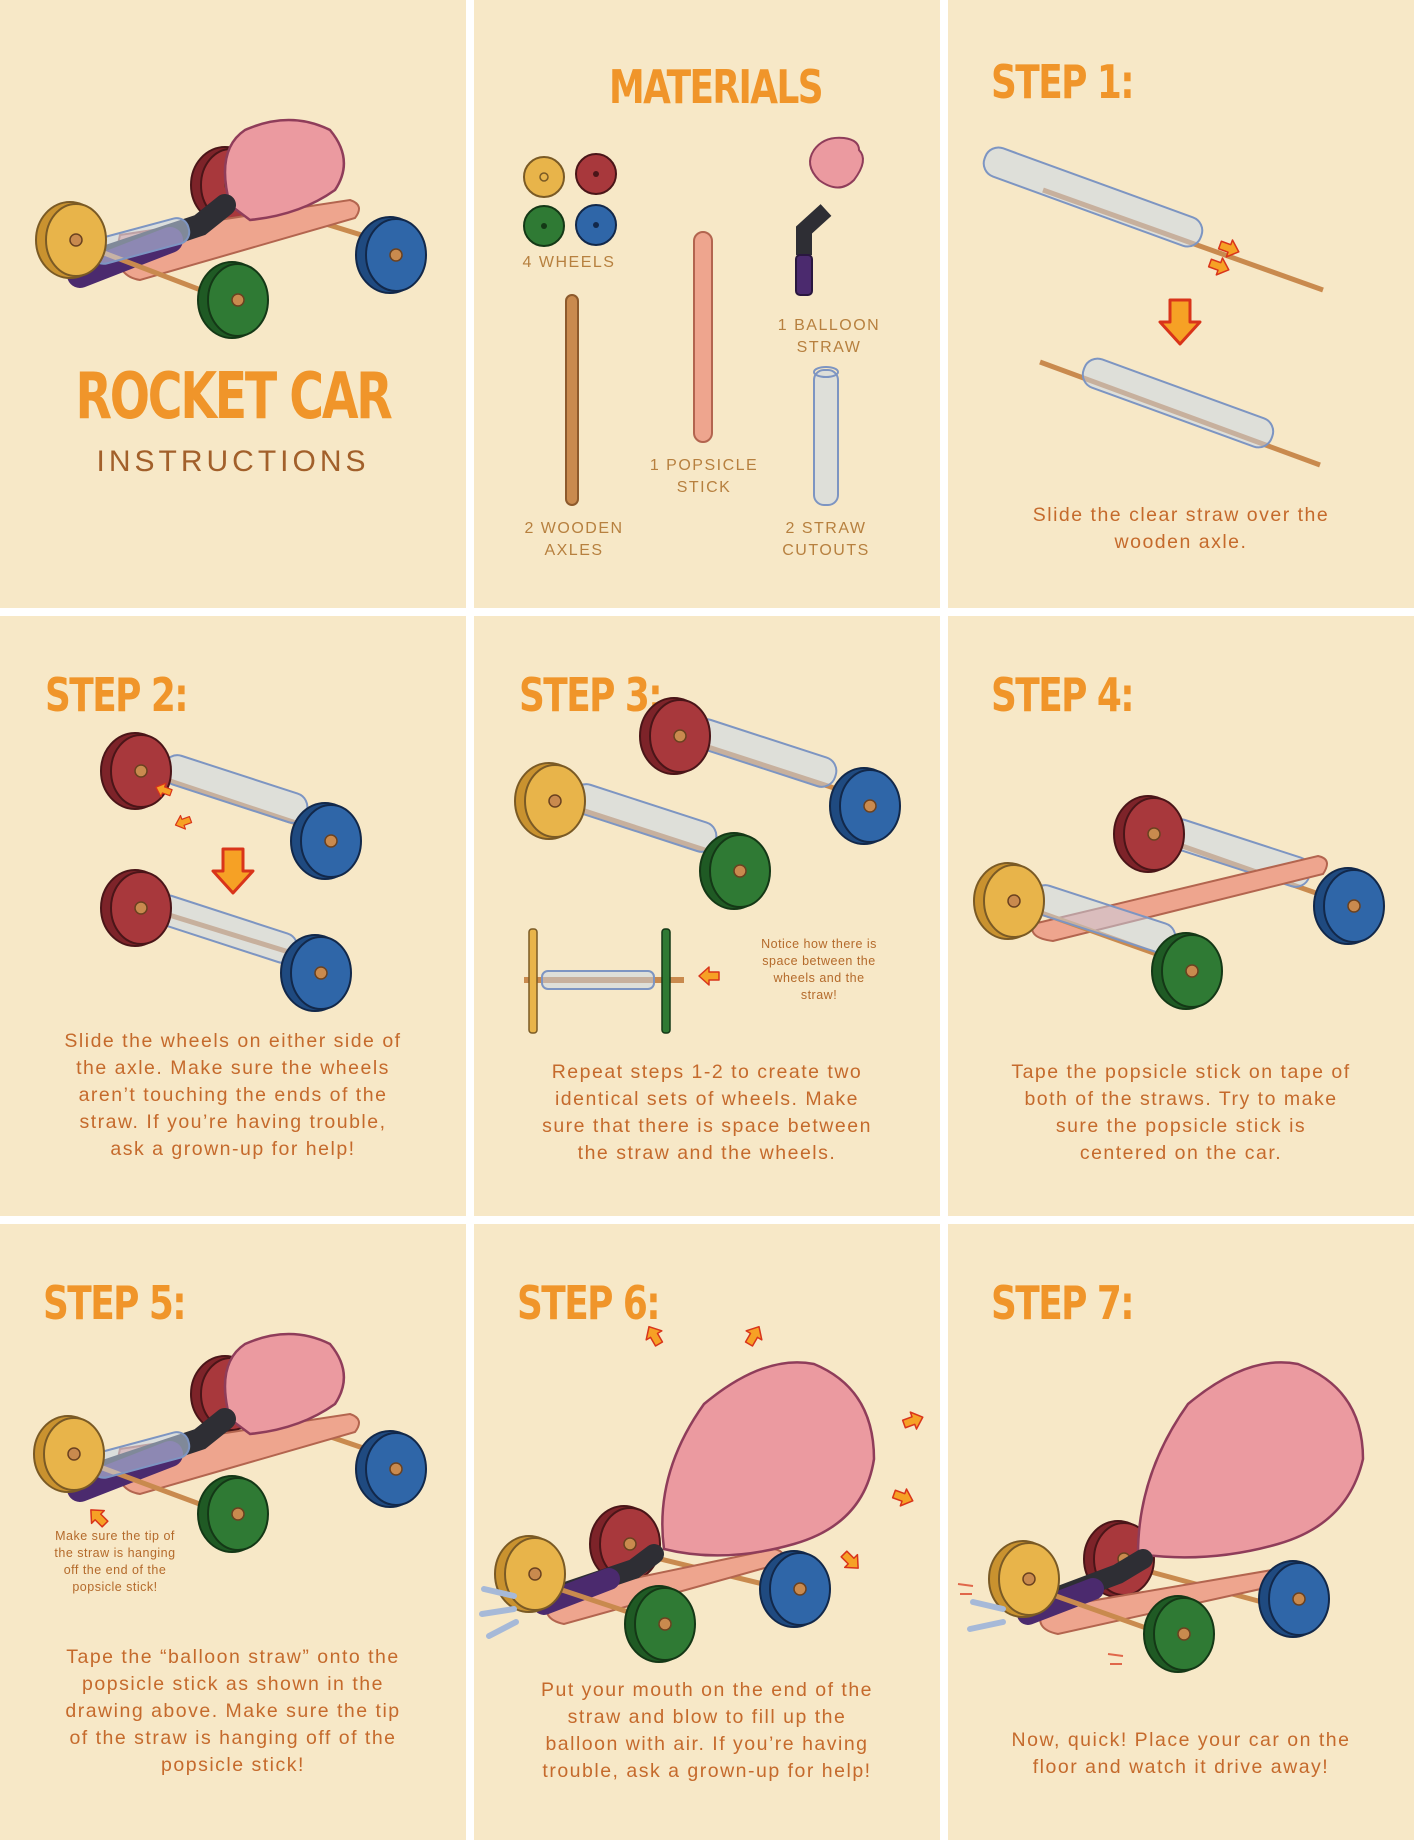 The height and width of the screenshot is (1840, 1414). Describe the element at coordinates (231, 228) in the screenshot. I see `rocket-car-illustration` at that location.